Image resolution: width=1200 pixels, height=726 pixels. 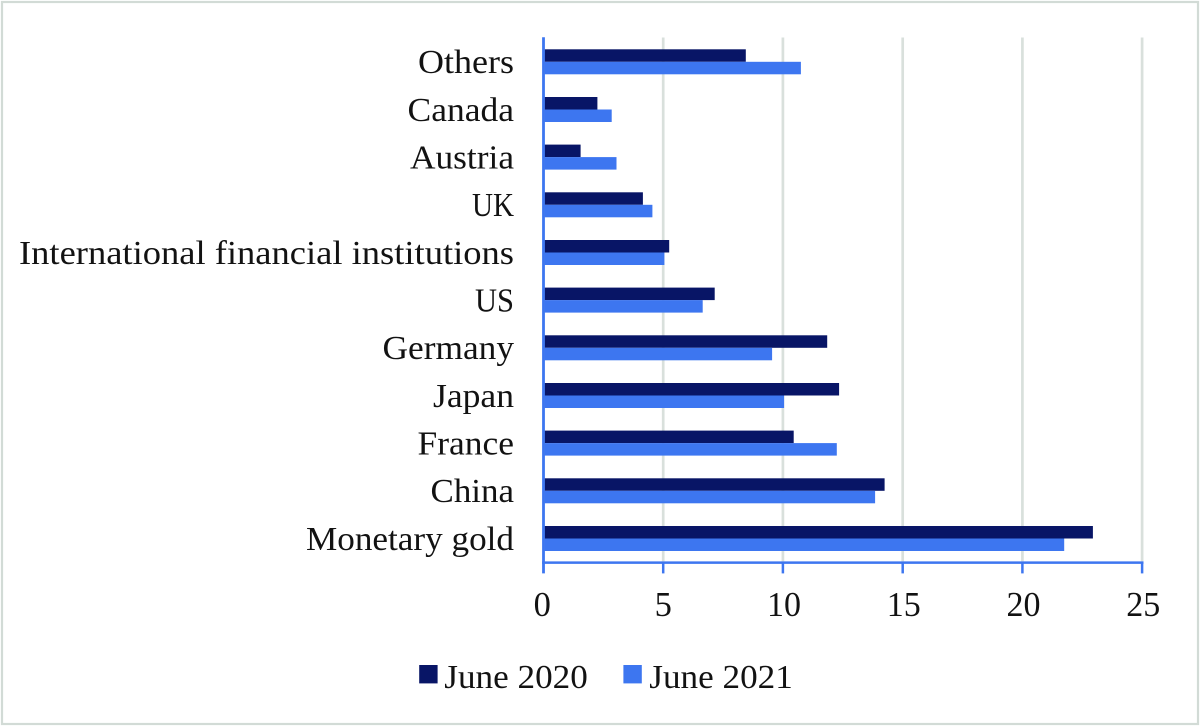 I want to click on svg-text: 15, so click(x=904, y=605).